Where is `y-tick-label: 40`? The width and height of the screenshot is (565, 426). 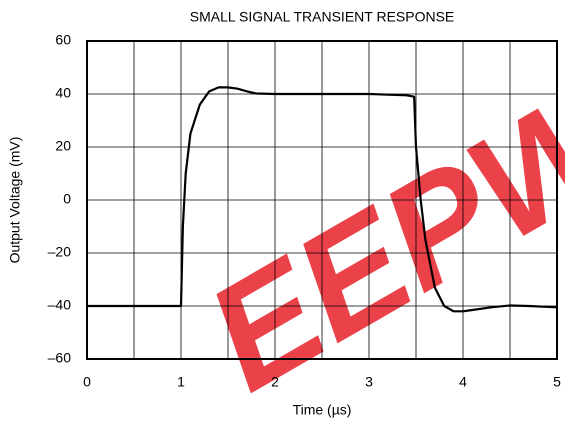
y-tick-label: 40 is located at coordinates (63, 93).